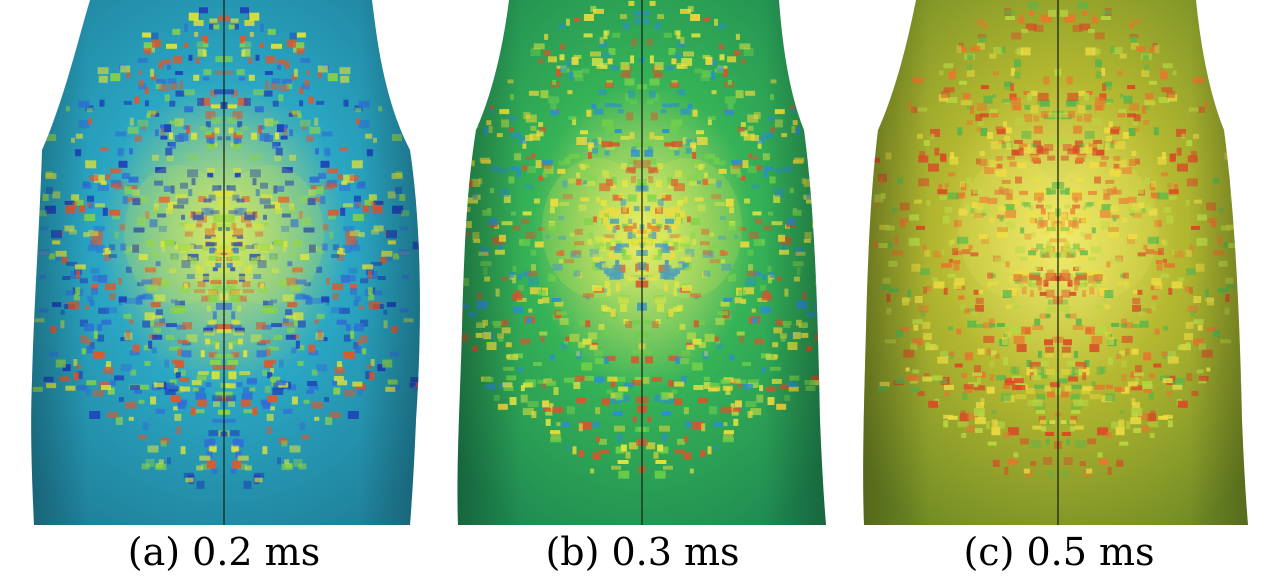  What do you see at coordinates (1059, 552) in the screenshot?
I see `caption-c: (c) 0.5 ms` at bounding box center [1059, 552].